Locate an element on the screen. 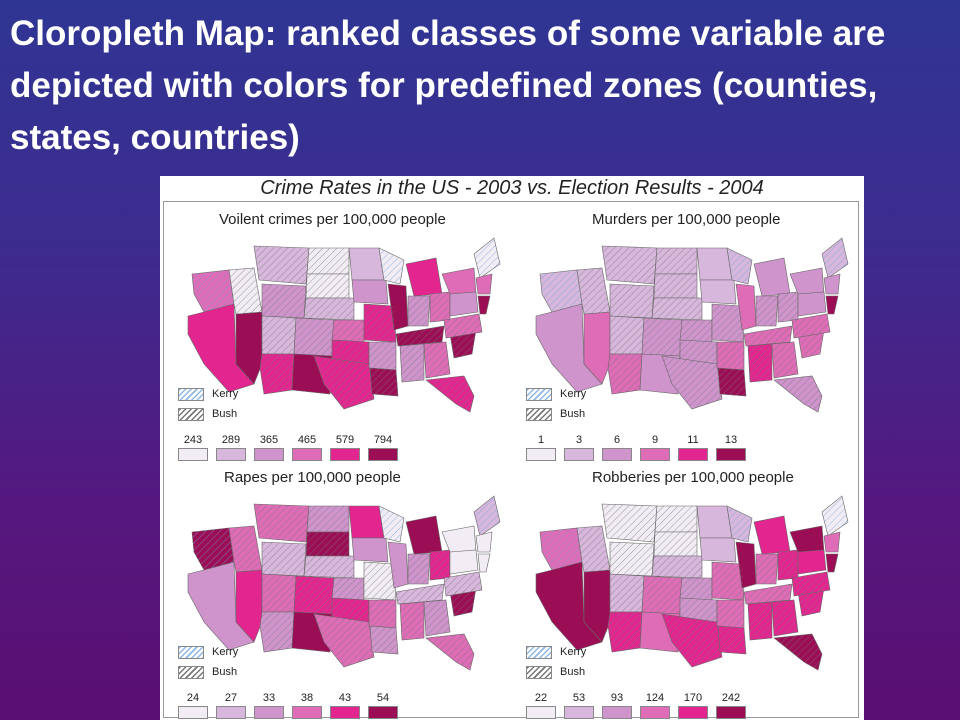 Image resolution: width=960 pixels, height=720 pixels. class-legend-item: 289 is located at coordinates (236, 448).